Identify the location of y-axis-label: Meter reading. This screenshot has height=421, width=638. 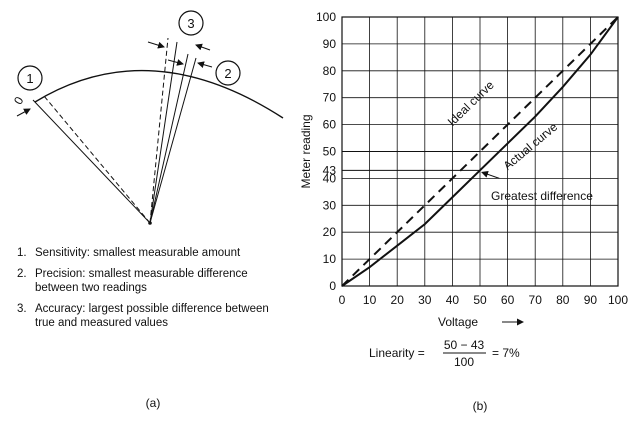
(306, 151).